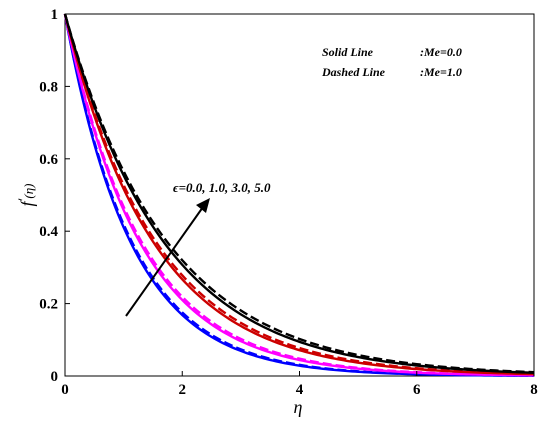 This screenshot has height=425, width=550. I want to click on legend-dashed-label: Dashed Line, so click(353, 72).